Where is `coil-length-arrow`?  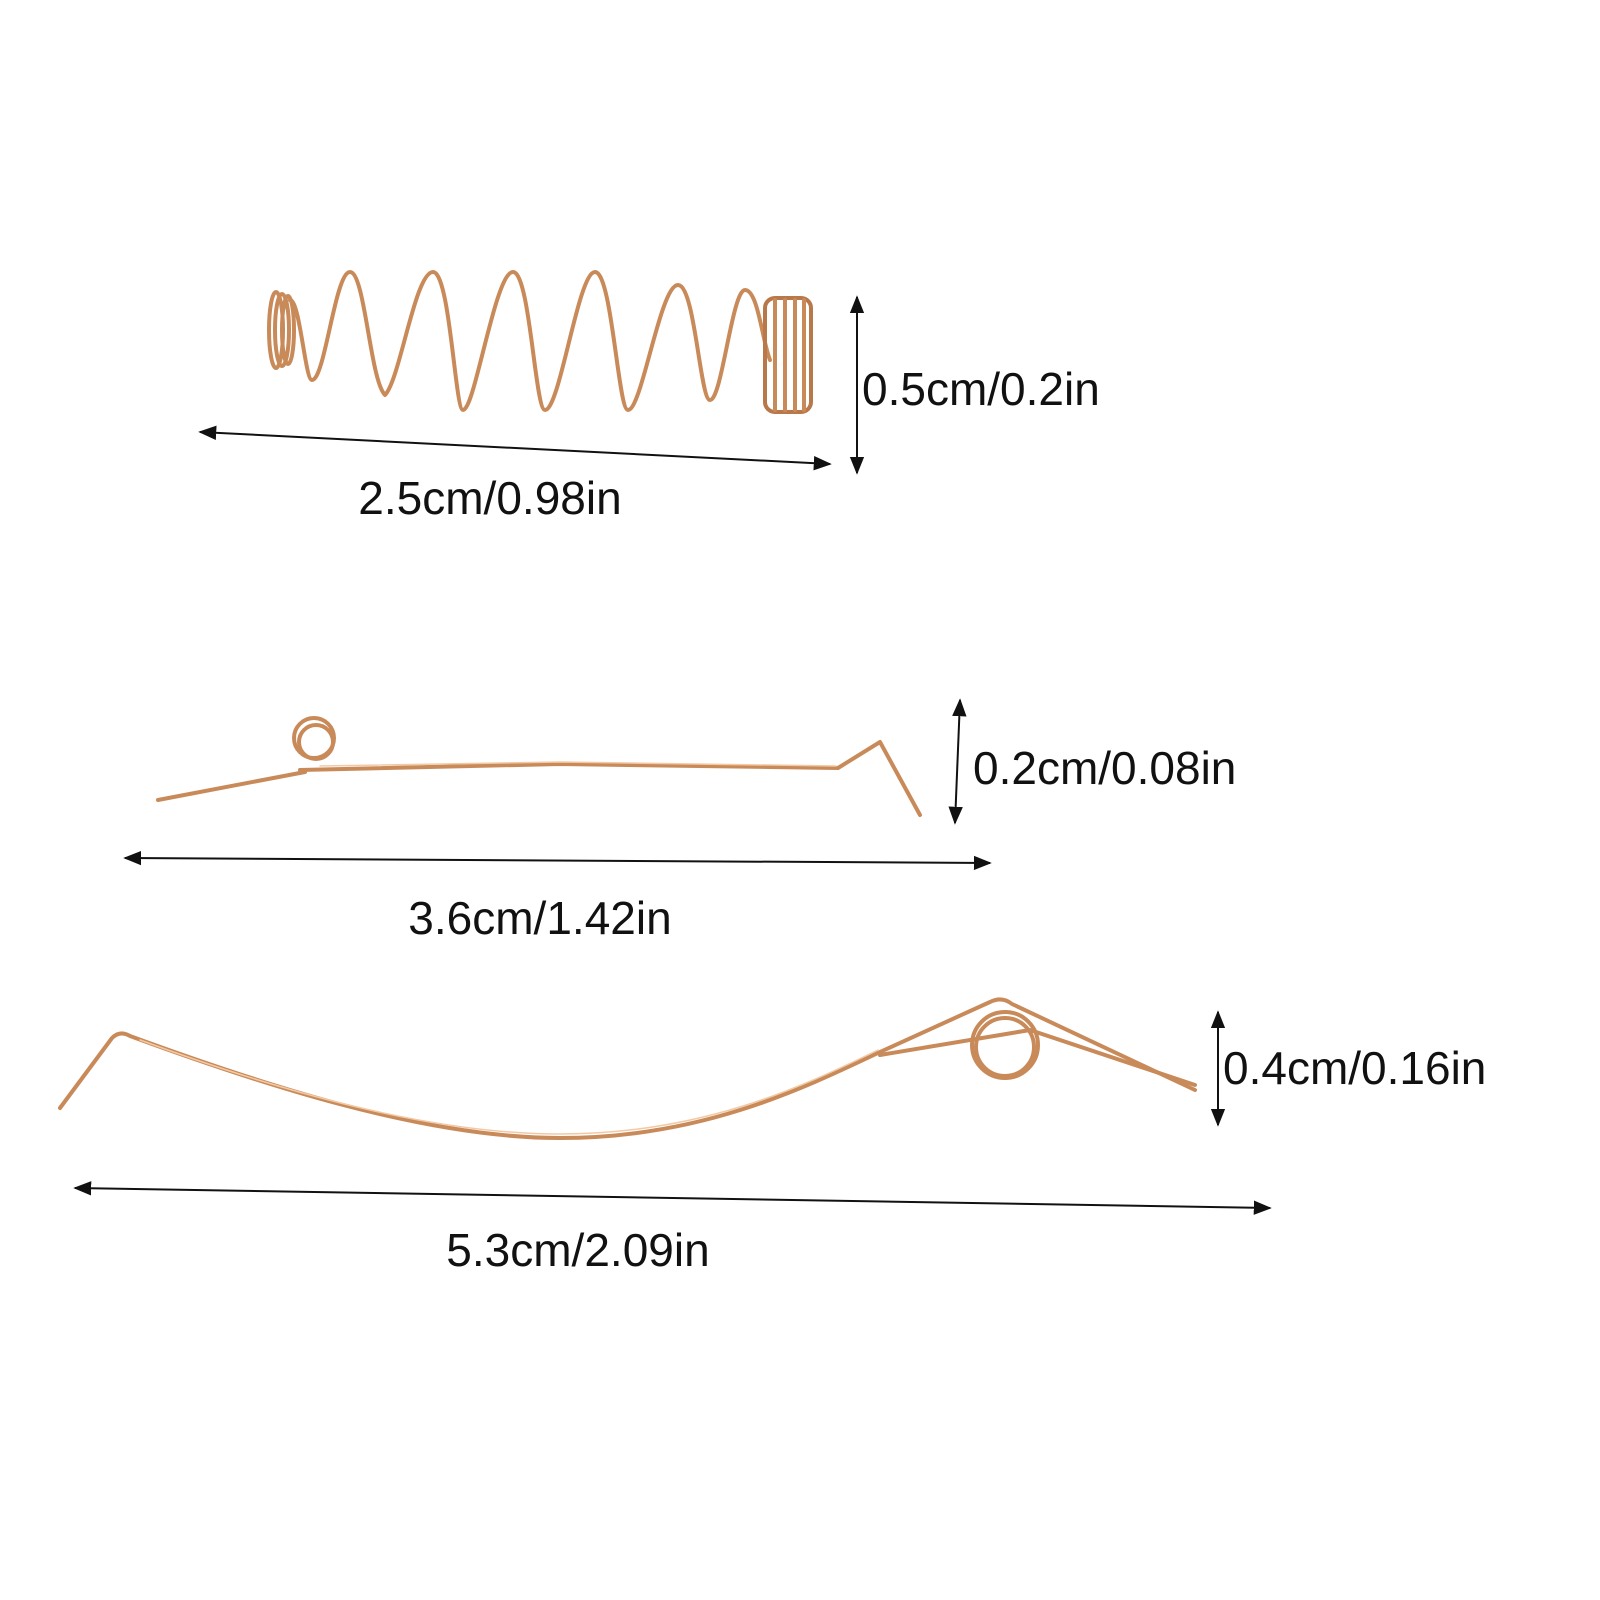 coil-length-arrow is located at coordinates (515, 448).